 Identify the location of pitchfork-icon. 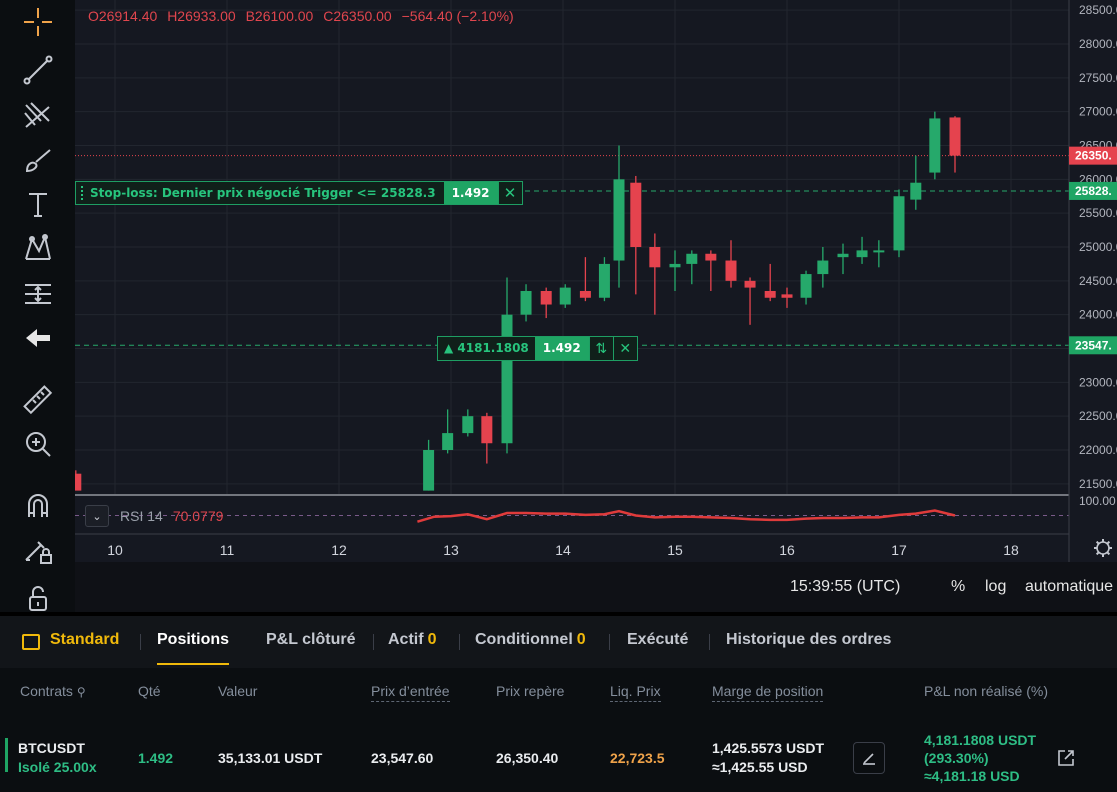
(38, 116).